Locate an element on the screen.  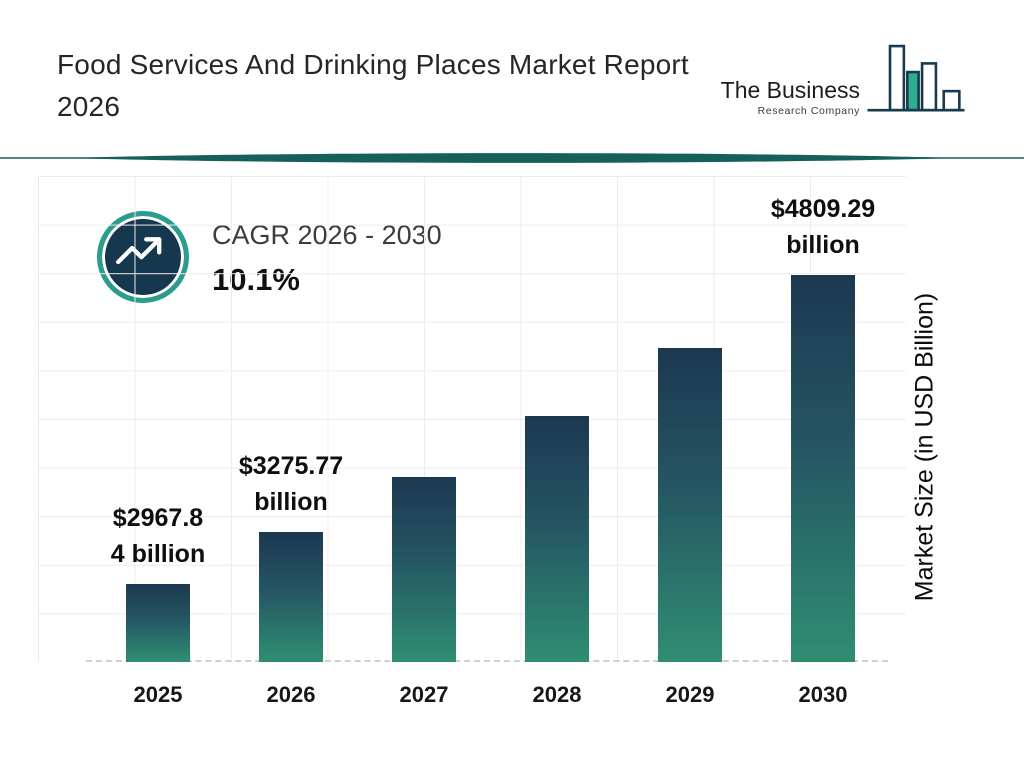
x-tick-2028: 2028 is located at coordinates (557, 694).